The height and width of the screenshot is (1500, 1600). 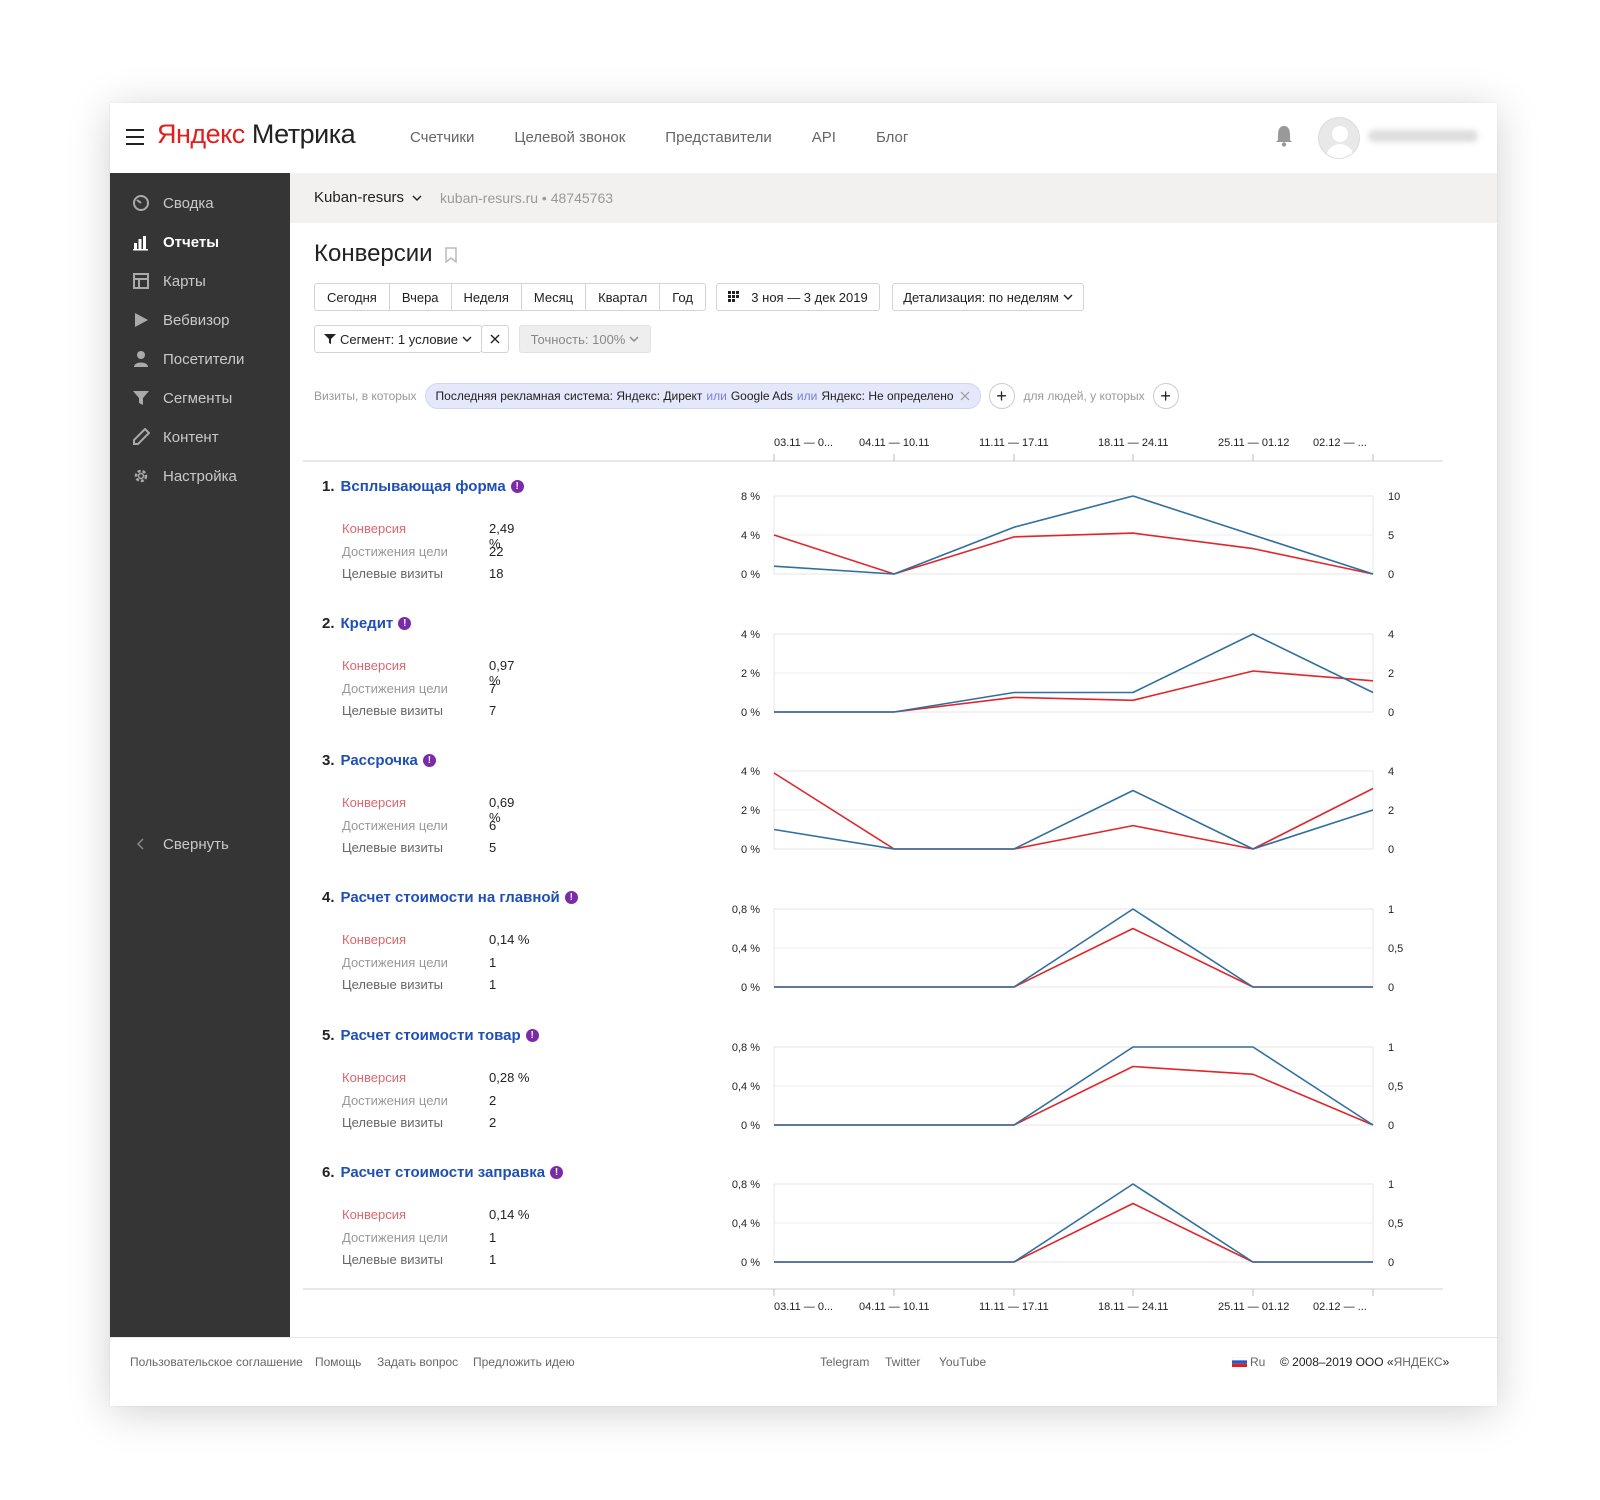 What do you see at coordinates (524, 1362) in the screenshot?
I see `footer-idea-link: Предложить идею` at bounding box center [524, 1362].